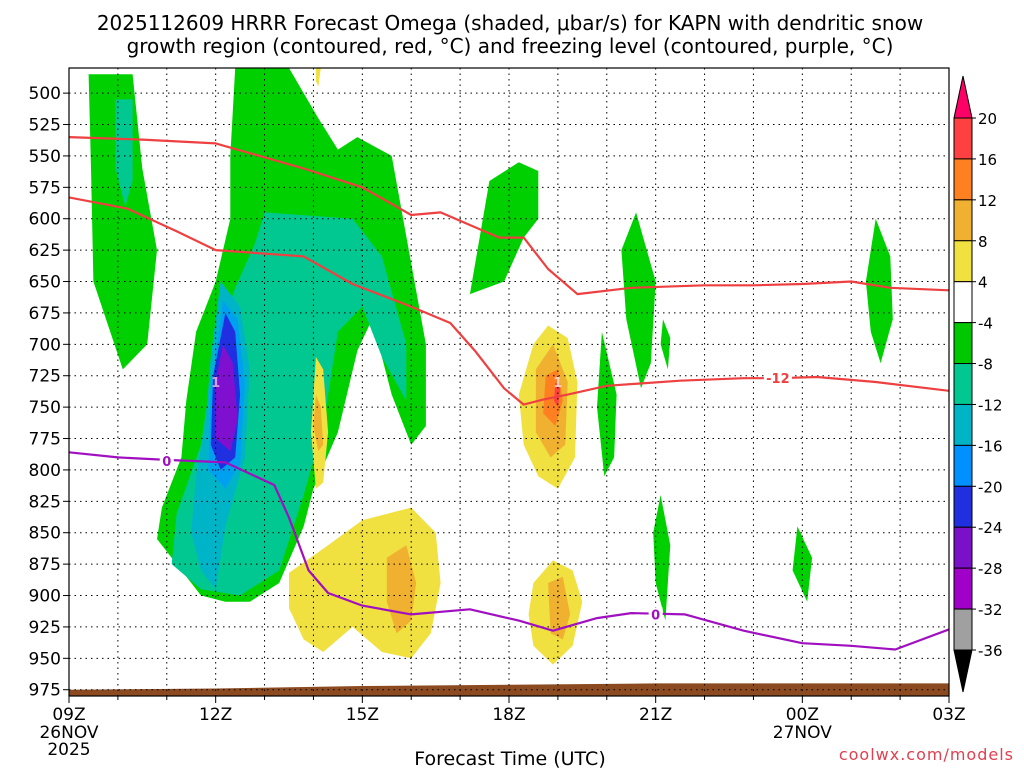 Image resolution: width=1024 pixels, height=772 pixels. Describe the element at coordinates (983, 283) in the screenshot. I see `colorbar-label-4: 4` at that location.